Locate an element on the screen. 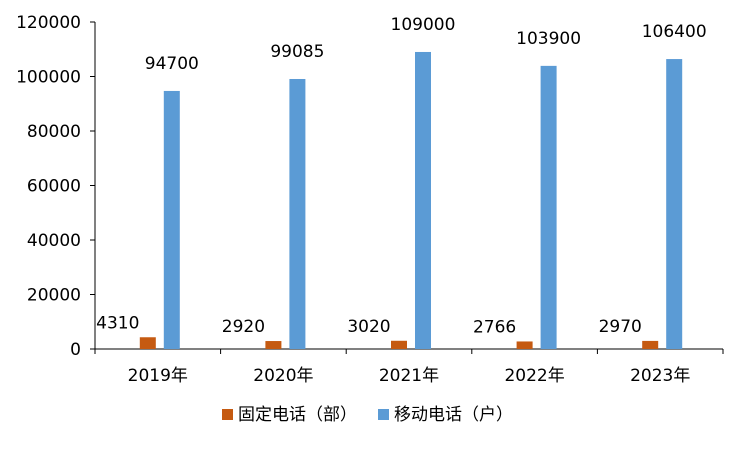  data-label: 2920 is located at coordinates (243, 327).